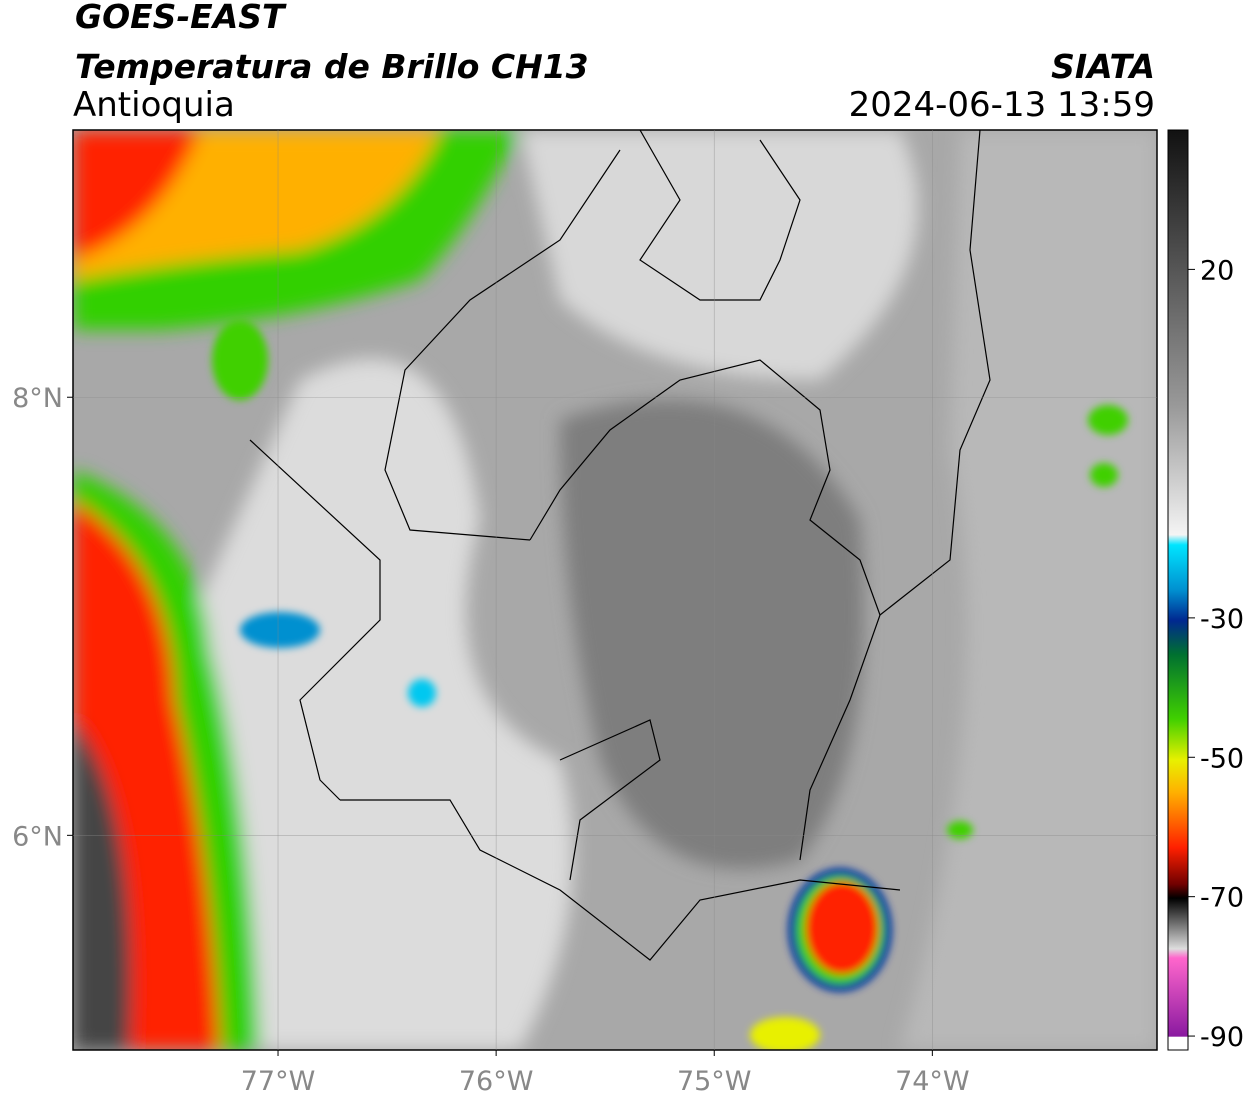 This screenshot has height=1103, width=1252. What do you see at coordinates (1222, 898) in the screenshot?
I see `colorbar-tick-label: -70` at bounding box center [1222, 898].